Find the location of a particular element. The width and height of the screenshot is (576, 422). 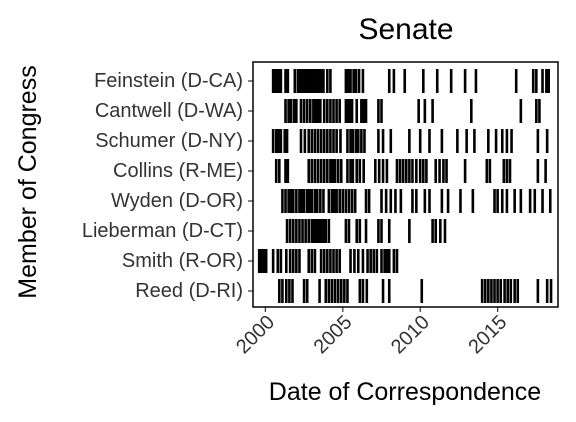

y-tick-label: Reed (D-RI) is located at coordinates (189, 291).